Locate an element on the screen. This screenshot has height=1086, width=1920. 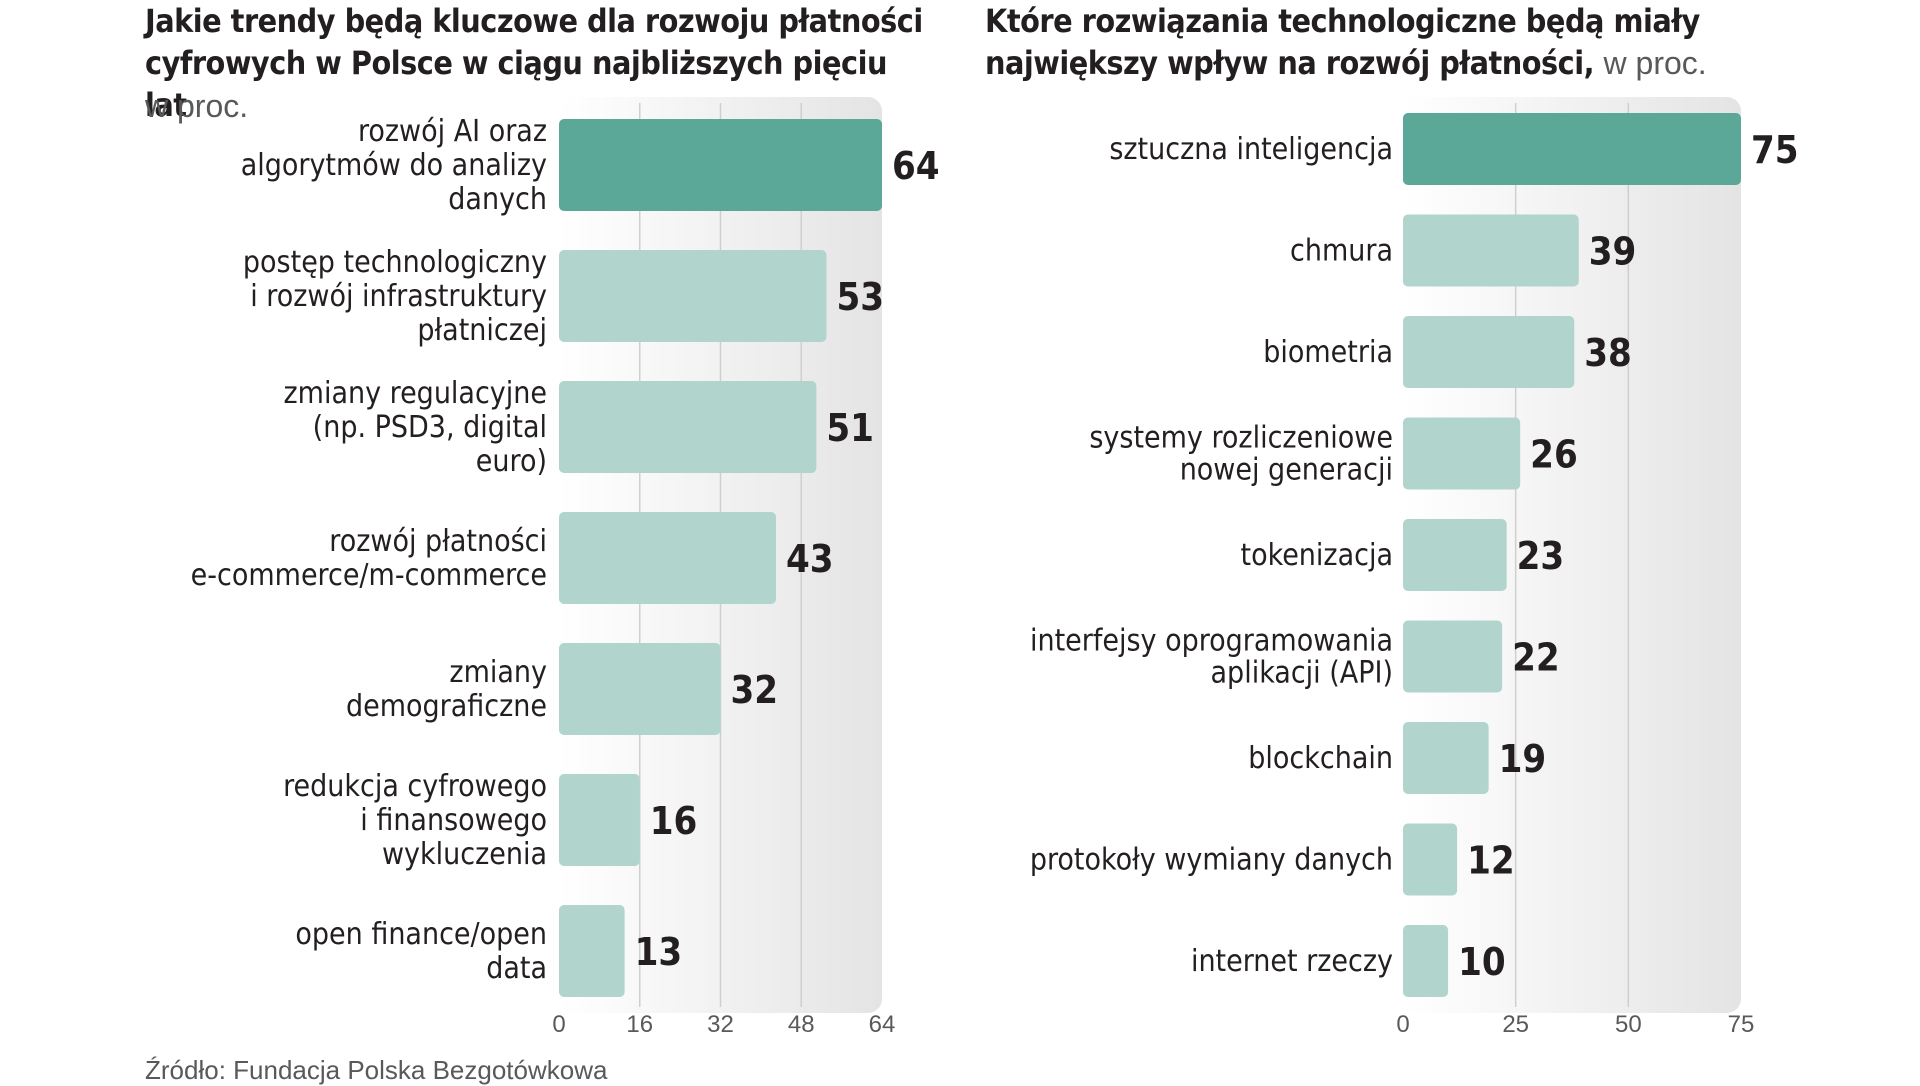
category-label: chmura is located at coordinates (1341, 251).